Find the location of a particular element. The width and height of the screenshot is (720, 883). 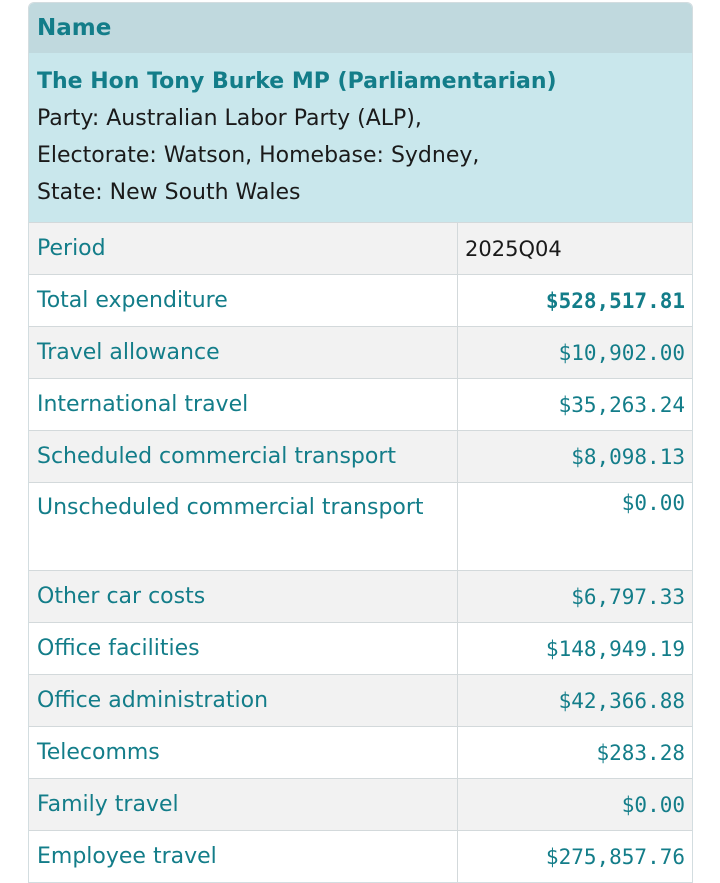

row-label: International travel is located at coordinates (243, 404).